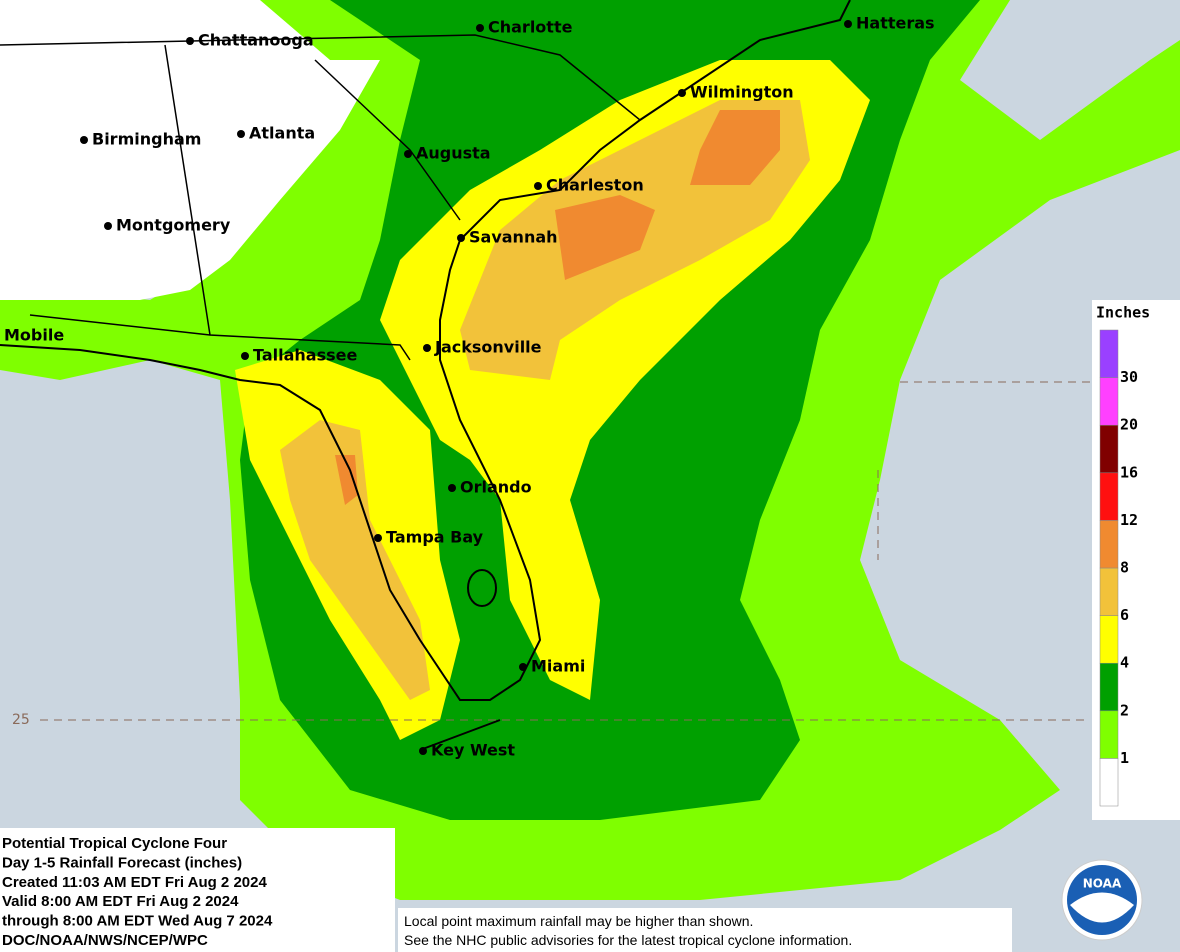 The width and height of the screenshot is (1180, 952). What do you see at coordinates (137, 921) in the screenshot?
I see `info-line: through 8:00 AM EDT Wed Aug 7 2024` at bounding box center [137, 921].